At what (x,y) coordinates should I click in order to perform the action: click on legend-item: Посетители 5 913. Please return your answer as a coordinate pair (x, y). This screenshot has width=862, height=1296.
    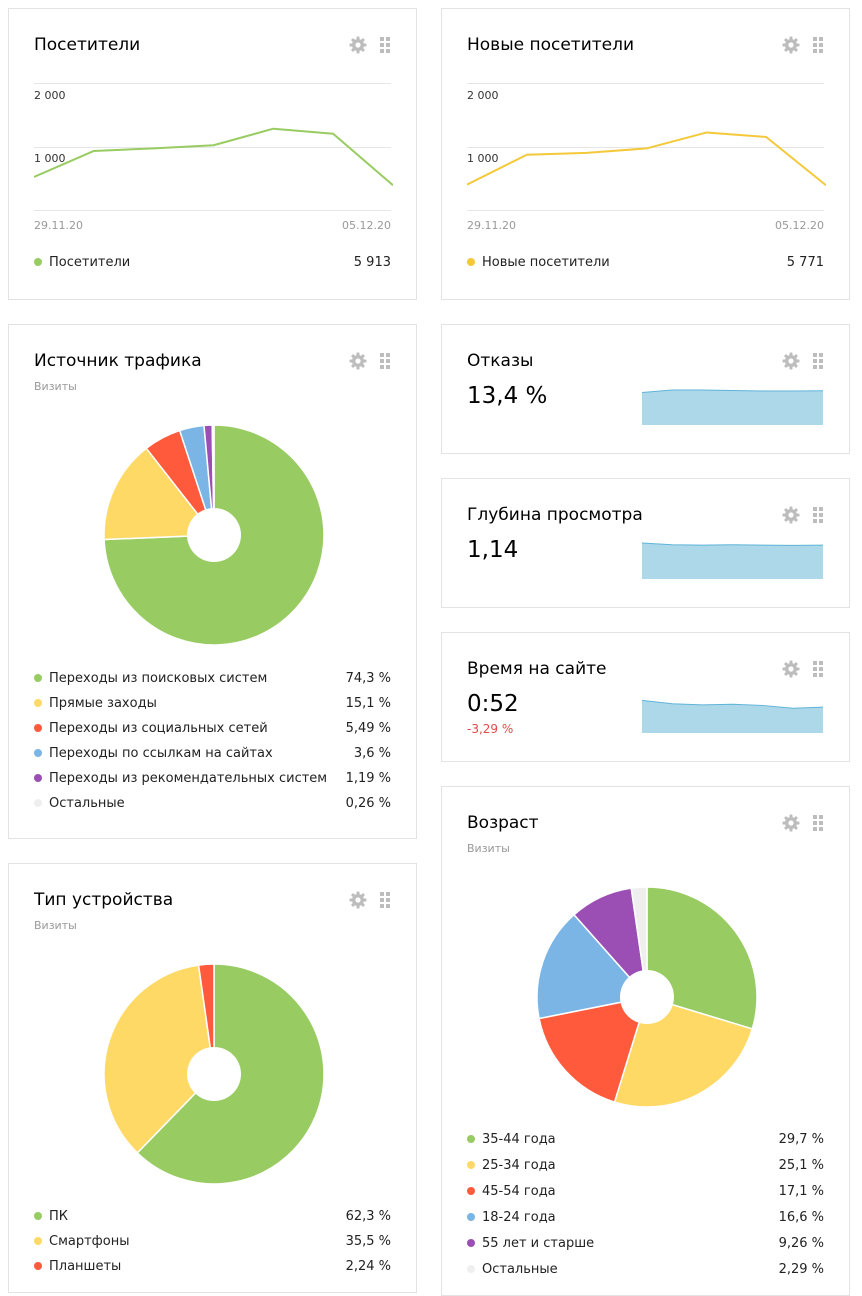
    Looking at the image, I should click on (212, 262).